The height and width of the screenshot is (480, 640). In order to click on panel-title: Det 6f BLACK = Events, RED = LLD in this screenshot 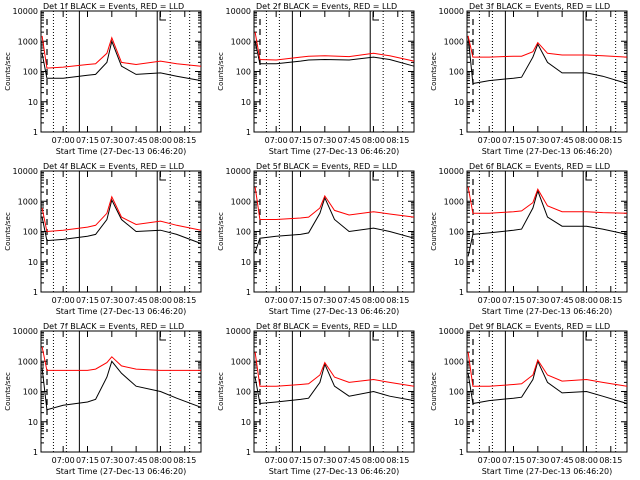, I will do `click(539, 166)`.